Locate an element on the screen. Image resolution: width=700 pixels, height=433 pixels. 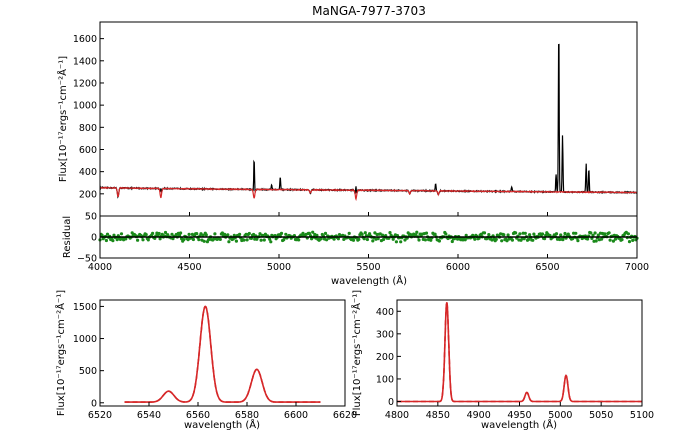
x-tick-label: 4850 is located at coordinates (438, 415).